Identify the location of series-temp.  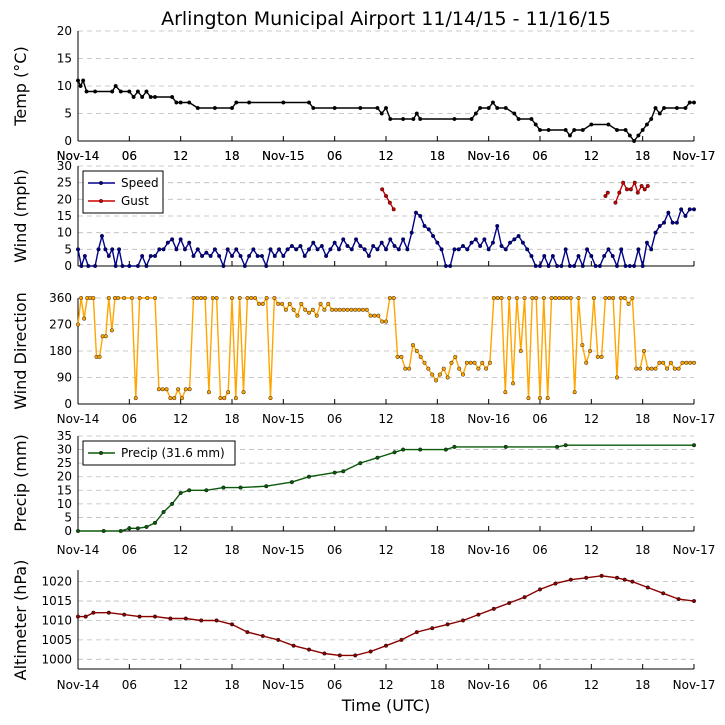
(386, 110).